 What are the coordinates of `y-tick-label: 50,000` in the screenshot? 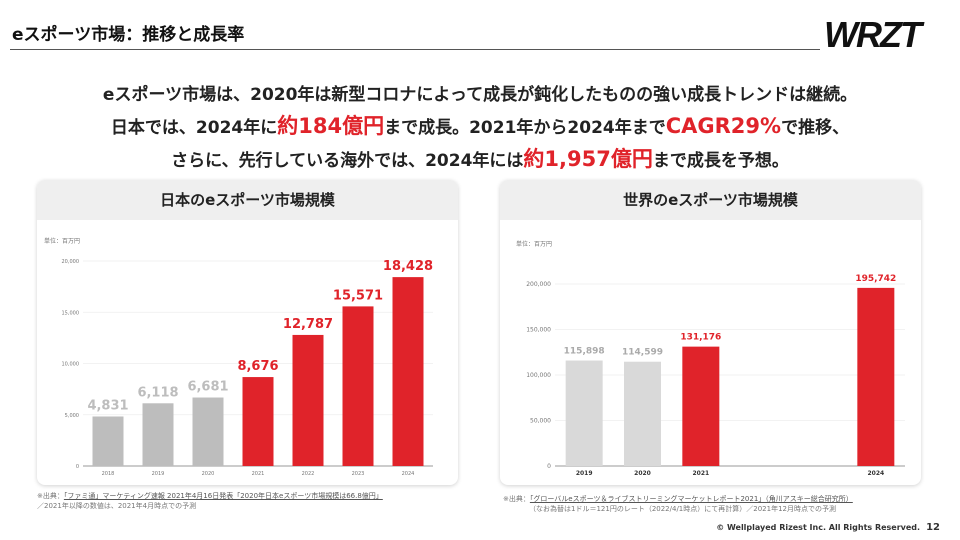 It's located at (540, 421).